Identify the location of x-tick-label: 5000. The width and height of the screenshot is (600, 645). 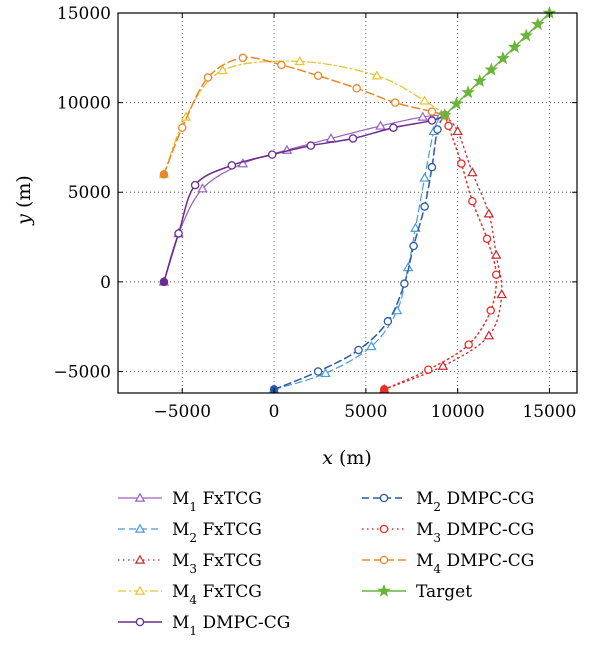
(365, 412).